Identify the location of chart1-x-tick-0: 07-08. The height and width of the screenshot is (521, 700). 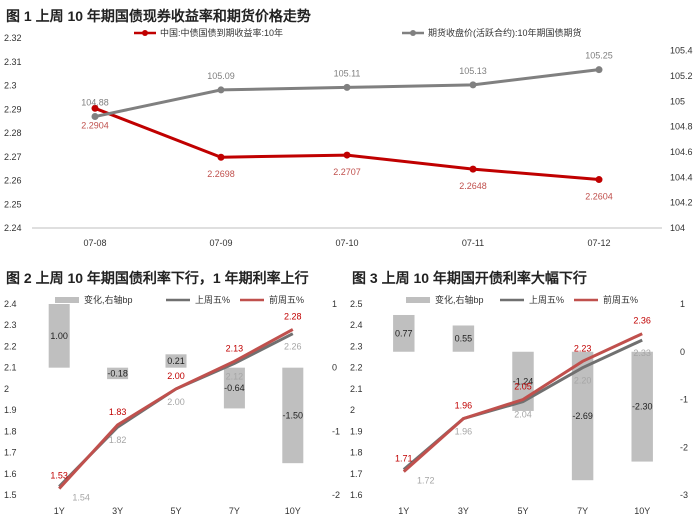
(94, 243).